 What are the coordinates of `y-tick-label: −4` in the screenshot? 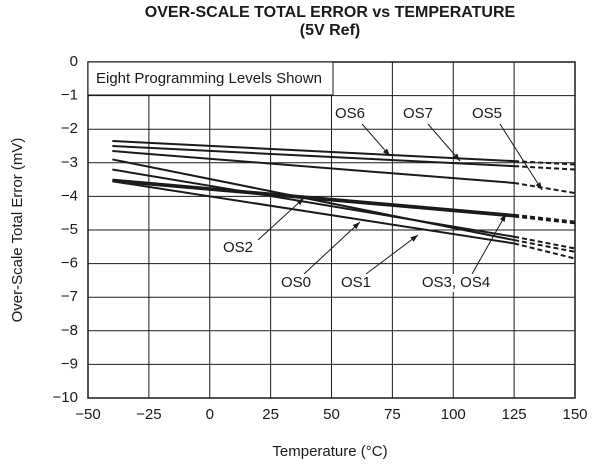 It's located at (69, 195).